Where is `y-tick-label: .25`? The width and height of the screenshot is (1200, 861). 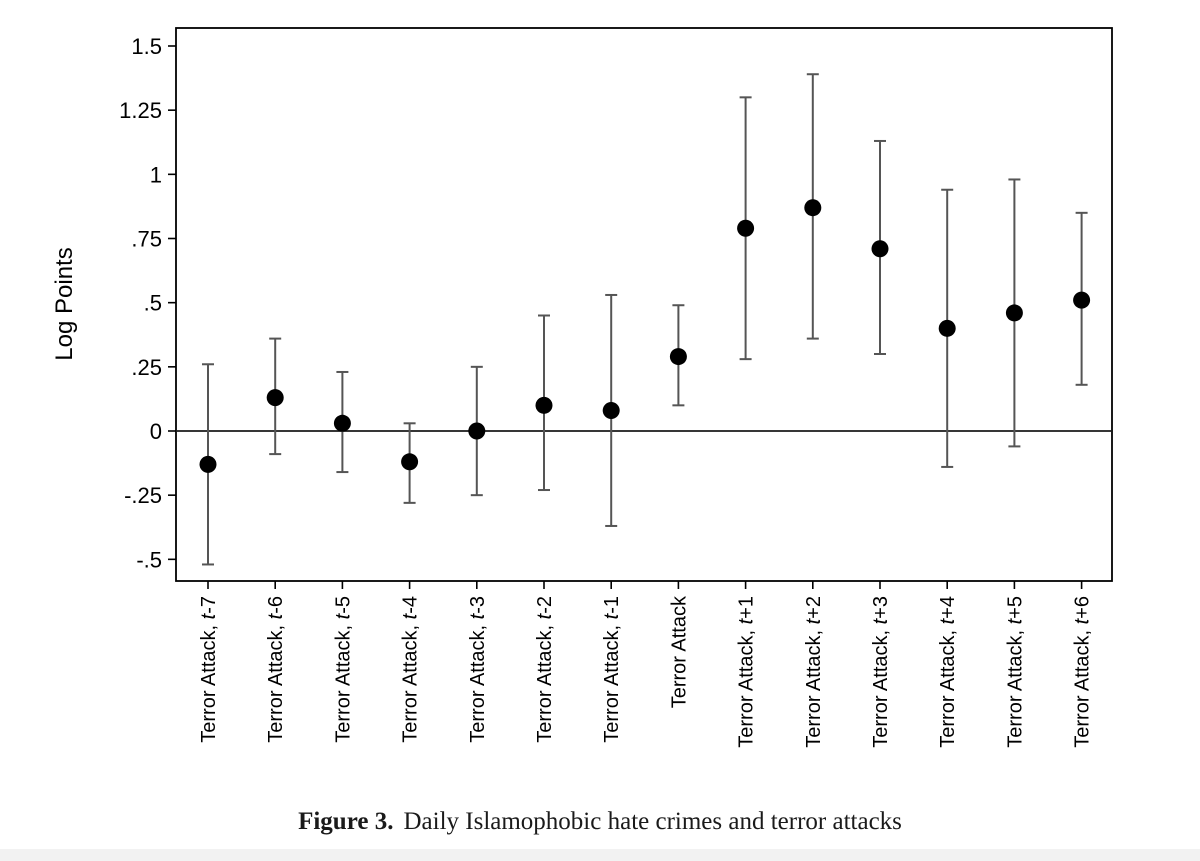 y-tick-label: .25 is located at coordinates (146, 367).